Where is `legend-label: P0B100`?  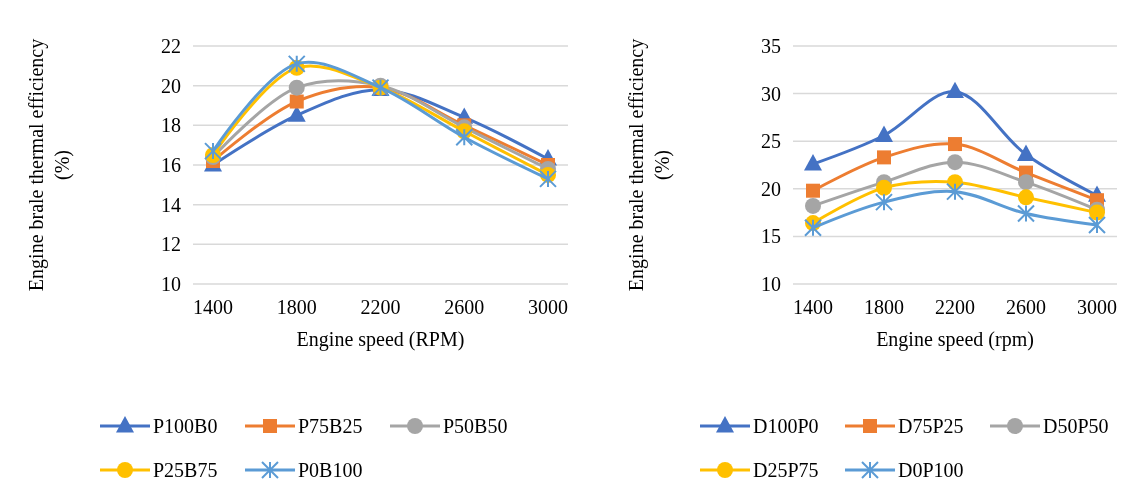
legend-label: P0B100 is located at coordinates (330, 470).